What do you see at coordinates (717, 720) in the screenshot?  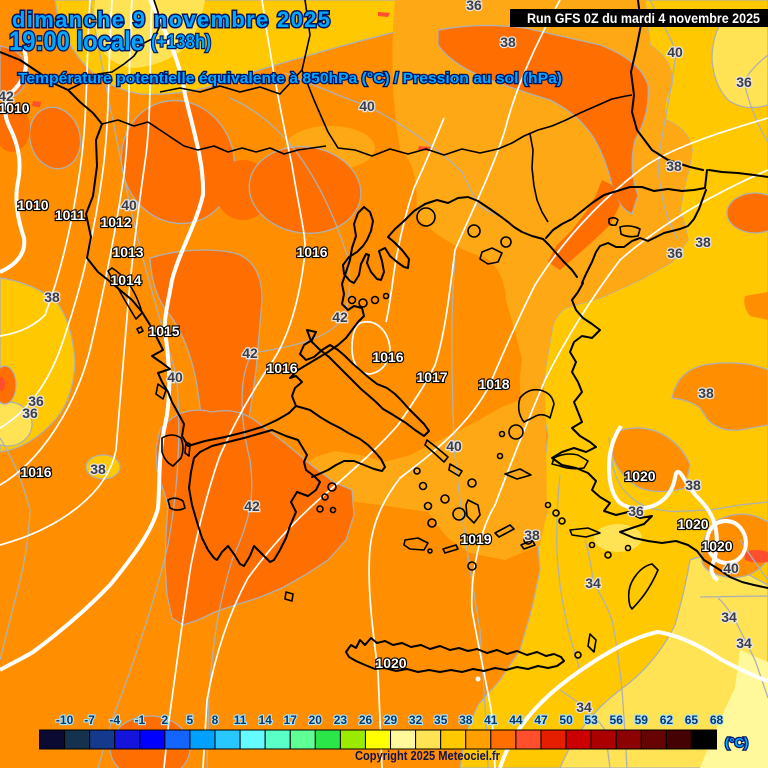 I see `svg-text: 68` at bounding box center [717, 720].